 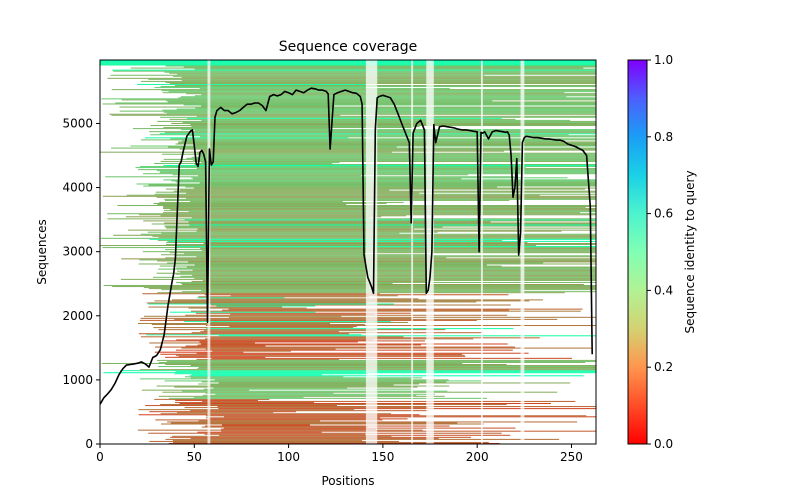 I want to click on x-tick-label: 250, so click(x=571, y=457).